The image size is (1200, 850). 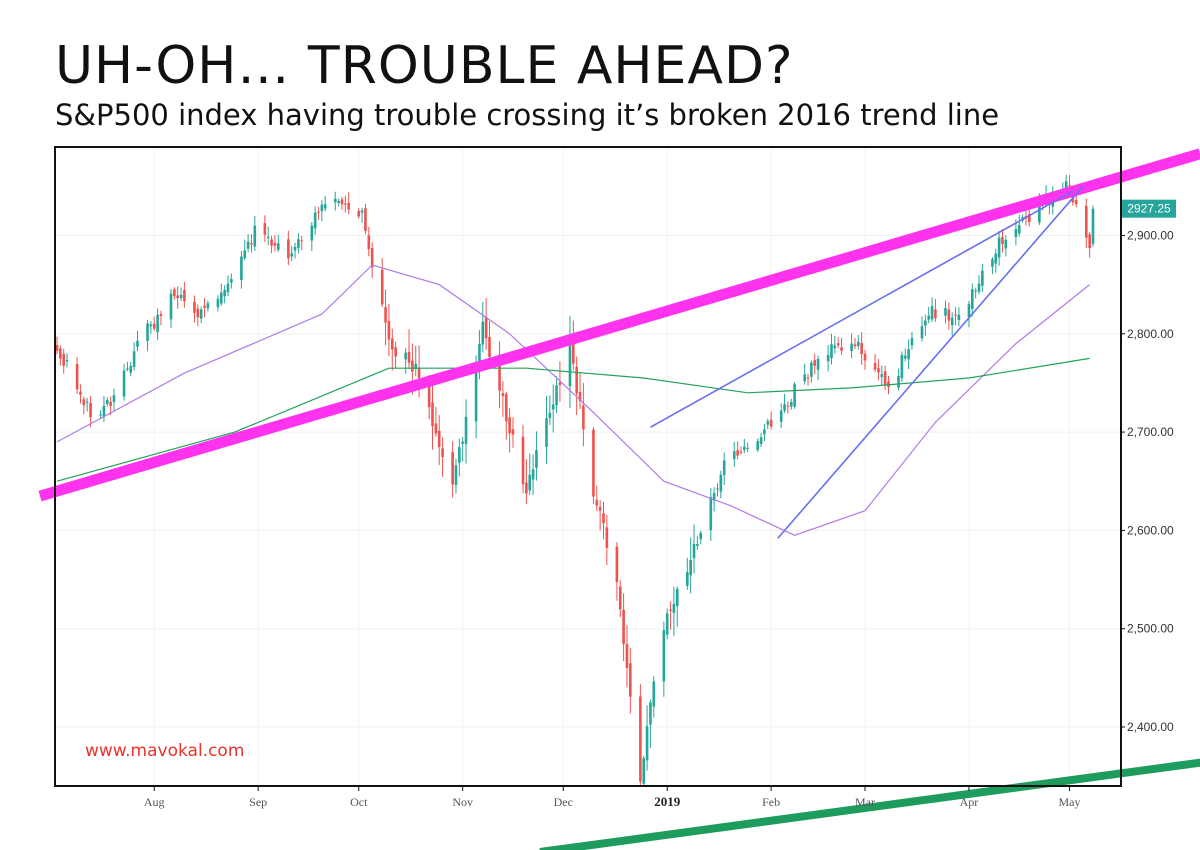 I want to click on last-price-tag: 2927.25, so click(x=1149, y=208).